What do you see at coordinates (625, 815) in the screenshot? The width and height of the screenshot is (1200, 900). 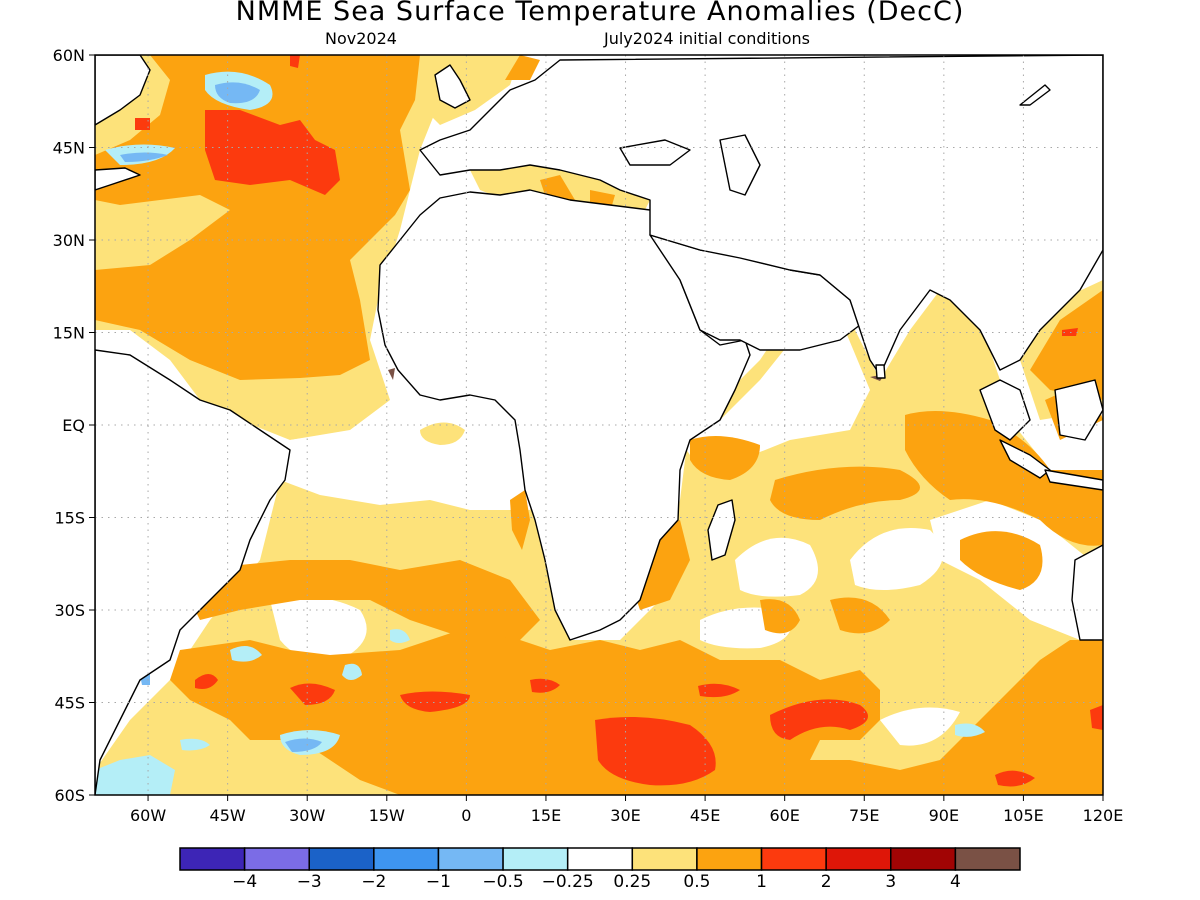 I see `lon-tick-label: 30E` at bounding box center [625, 815].